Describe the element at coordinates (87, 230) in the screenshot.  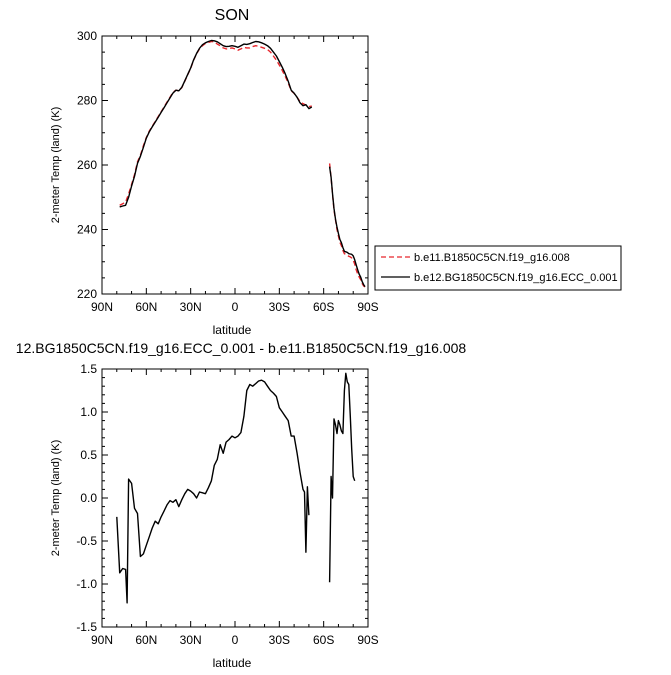
I see `y-tick-label: 240` at that location.